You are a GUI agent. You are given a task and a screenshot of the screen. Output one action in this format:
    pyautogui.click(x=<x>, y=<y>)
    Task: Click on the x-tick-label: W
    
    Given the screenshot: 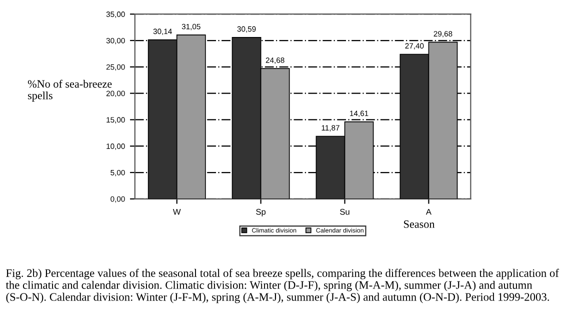 What is the action you would take?
    pyautogui.click(x=176, y=211)
    